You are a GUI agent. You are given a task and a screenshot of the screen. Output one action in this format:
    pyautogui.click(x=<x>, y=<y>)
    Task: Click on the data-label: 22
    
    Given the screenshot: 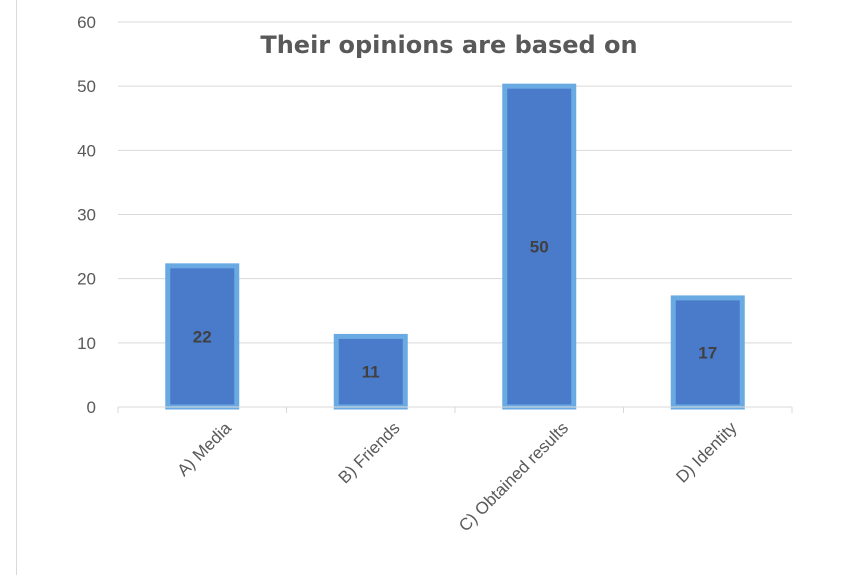 What is the action you would take?
    pyautogui.click(x=202, y=336)
    